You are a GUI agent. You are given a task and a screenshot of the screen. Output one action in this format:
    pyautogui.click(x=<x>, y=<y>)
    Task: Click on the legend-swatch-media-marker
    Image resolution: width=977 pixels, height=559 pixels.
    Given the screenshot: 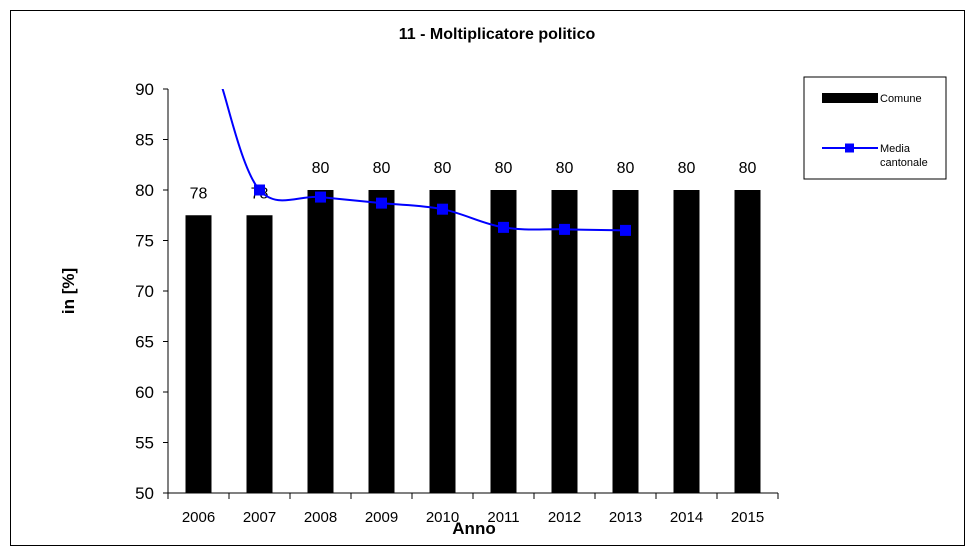 What is the action you would take?
    pyautogui.click(x=849, y=148)
    